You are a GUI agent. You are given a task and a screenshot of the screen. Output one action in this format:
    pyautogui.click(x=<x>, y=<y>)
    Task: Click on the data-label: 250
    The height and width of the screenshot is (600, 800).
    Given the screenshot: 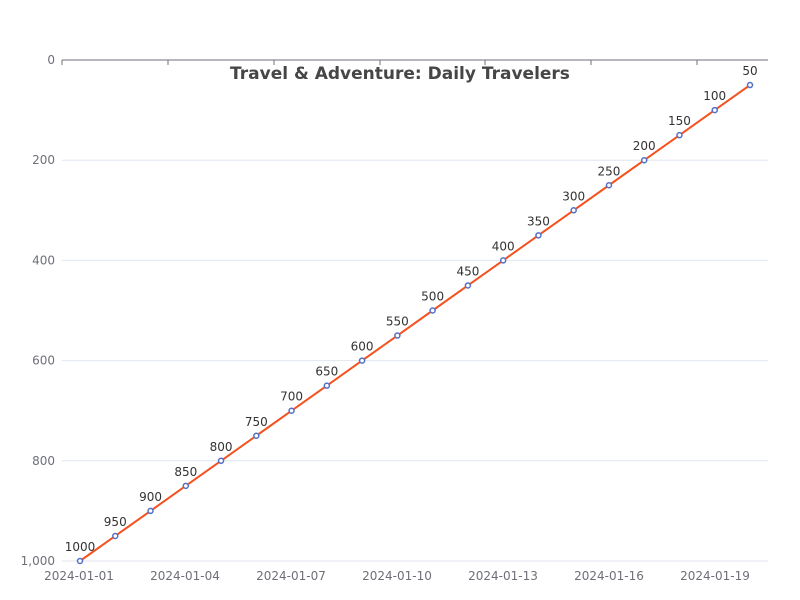 What is the action you would take?
    pyautogui.click(x=608, y=171)
    